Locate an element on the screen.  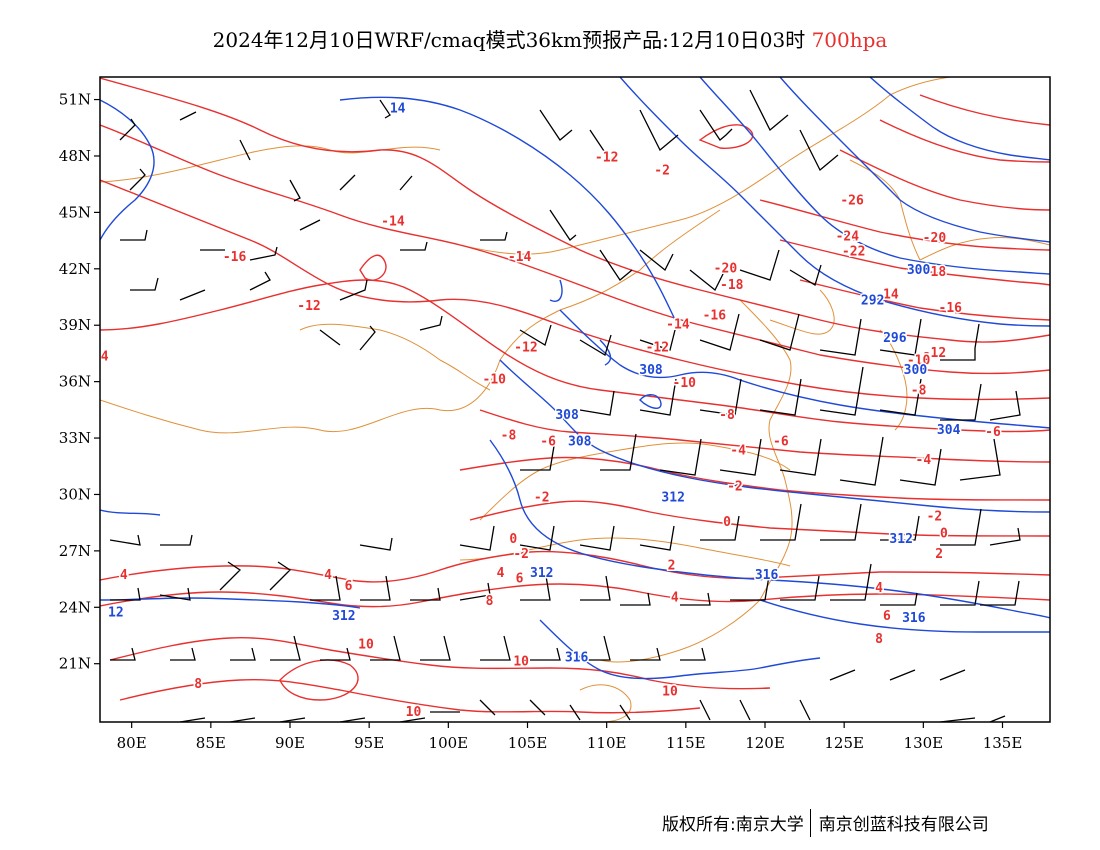
lon-tick-label: 105E is located at coordinates (528, 743).